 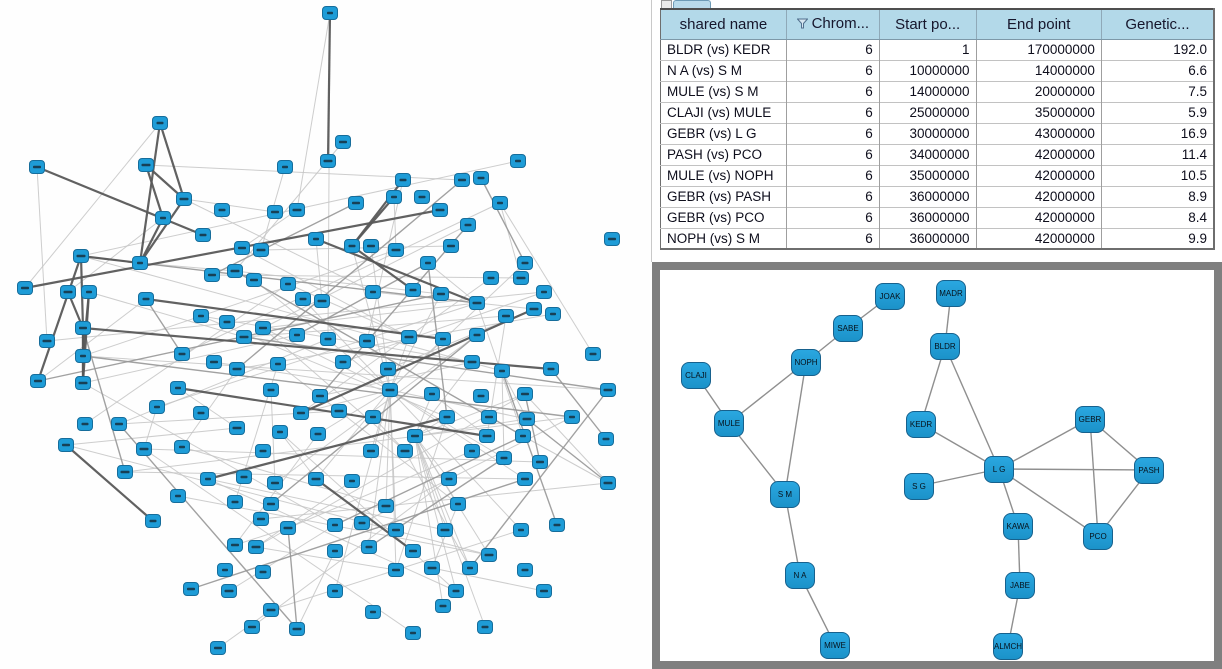 I want to click on table-cell: 192.0, so click(x=1157, y=49).